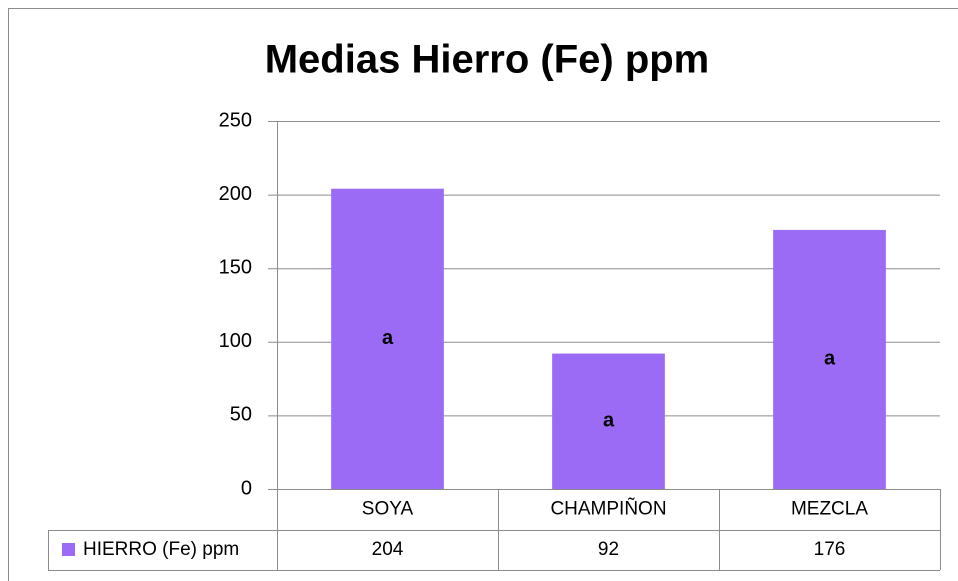 This screenshot has width=958, height=581. I want to click on x-tick-label: SOYA, so click(388, 509).